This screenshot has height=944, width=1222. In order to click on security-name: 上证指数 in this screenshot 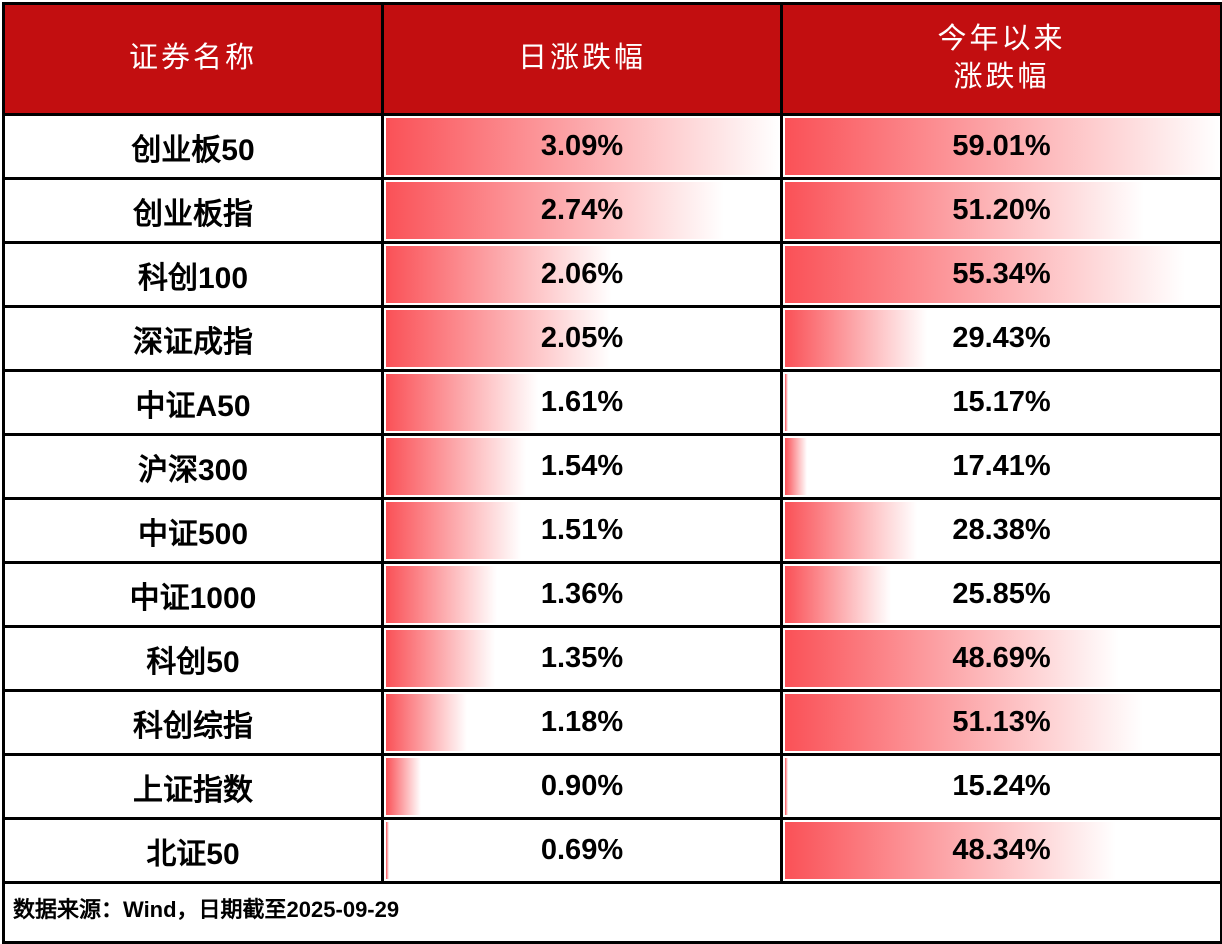, I will do `click(193, 786)`.